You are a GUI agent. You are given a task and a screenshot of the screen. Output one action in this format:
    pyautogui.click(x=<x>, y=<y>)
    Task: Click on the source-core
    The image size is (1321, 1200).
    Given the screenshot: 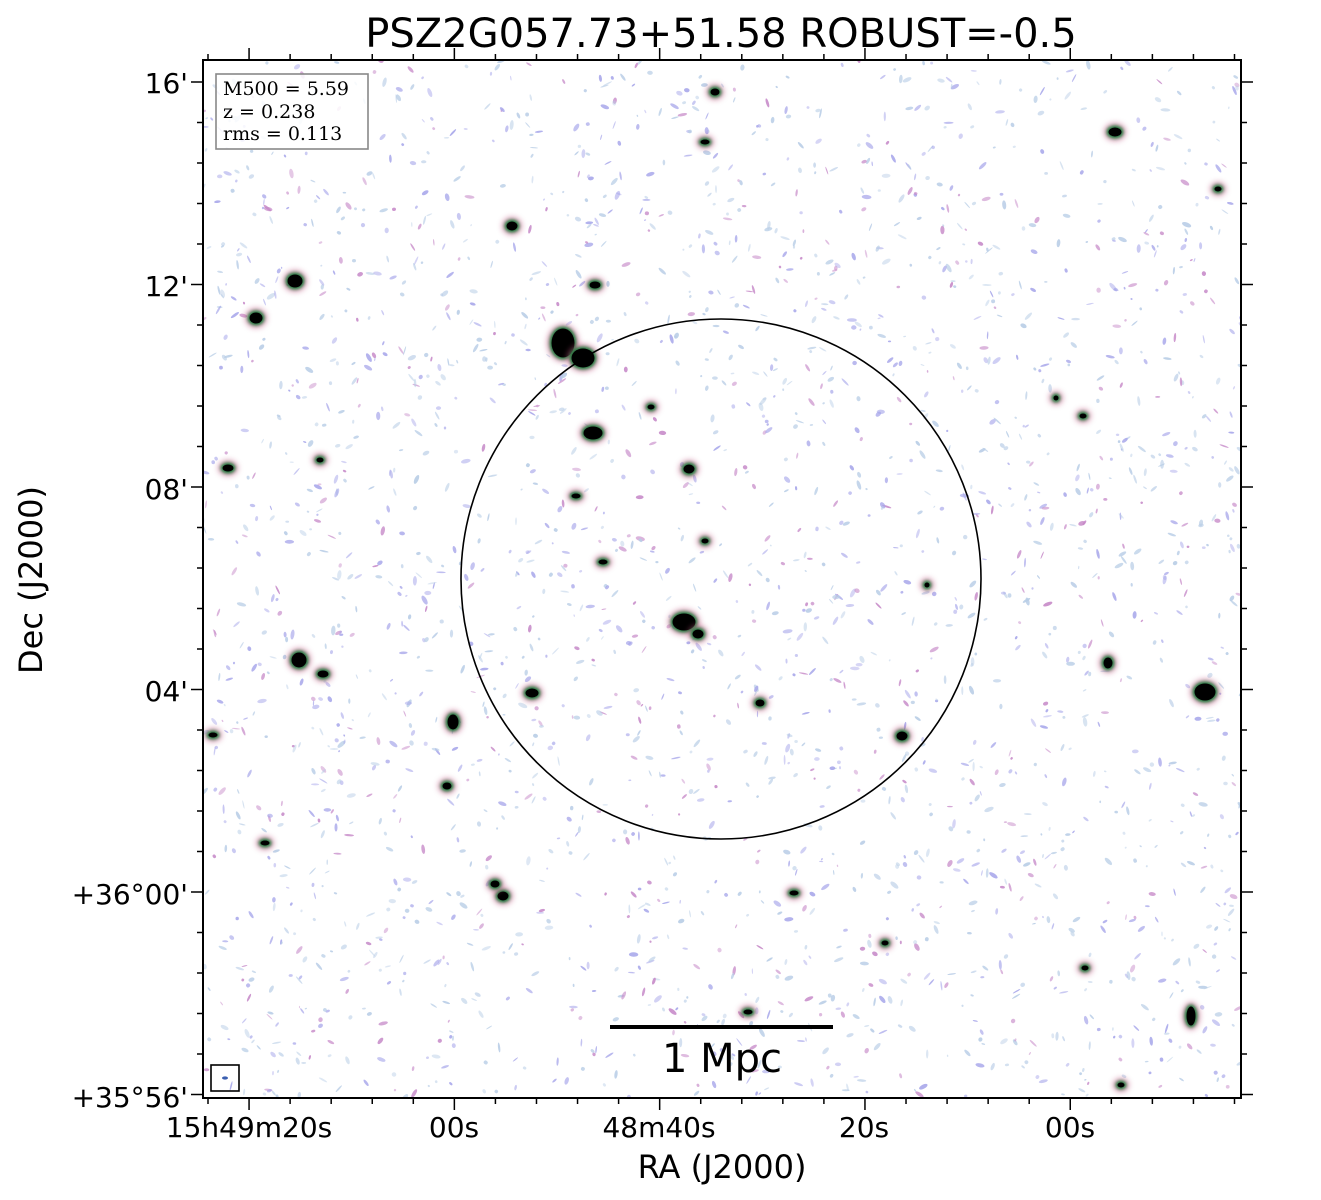 What is the action you would take?
    pyautogui.click(x=698, y=634)
    